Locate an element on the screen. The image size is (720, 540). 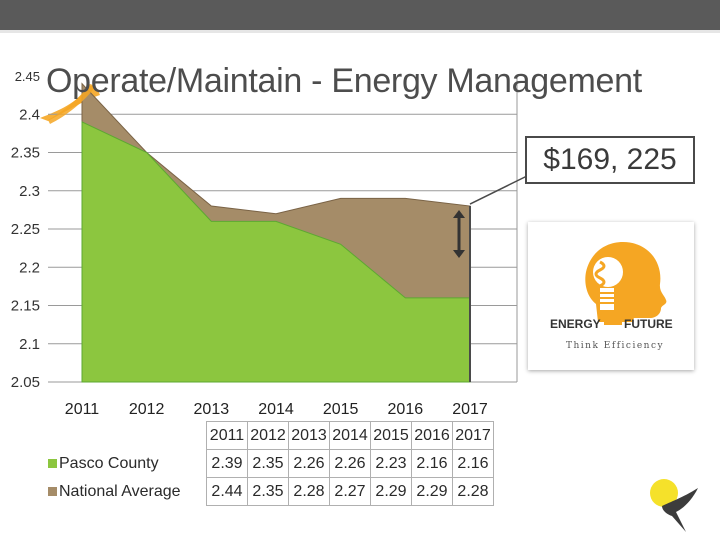
y-tick-label: 2.2 is located at coordinates (29, 267).